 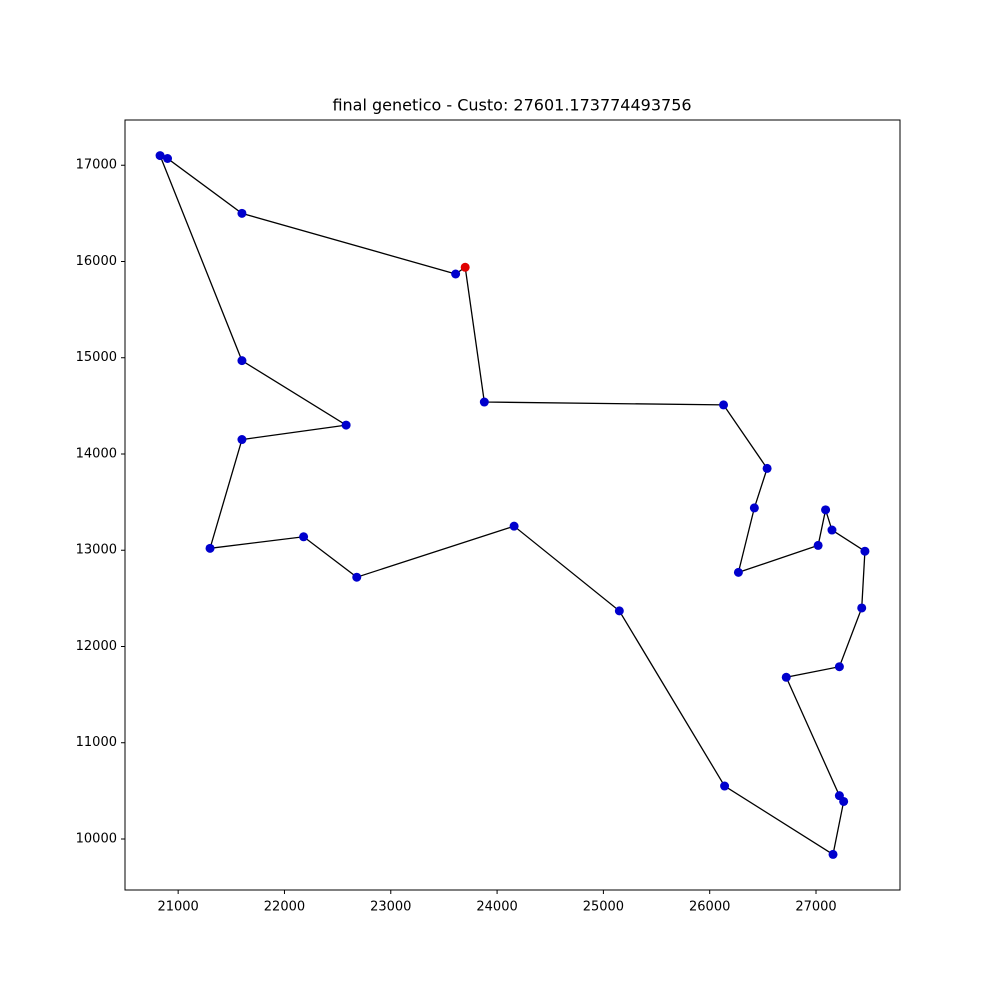 I want to click on x-tick-label: 26000, so click(x=709, y=907).